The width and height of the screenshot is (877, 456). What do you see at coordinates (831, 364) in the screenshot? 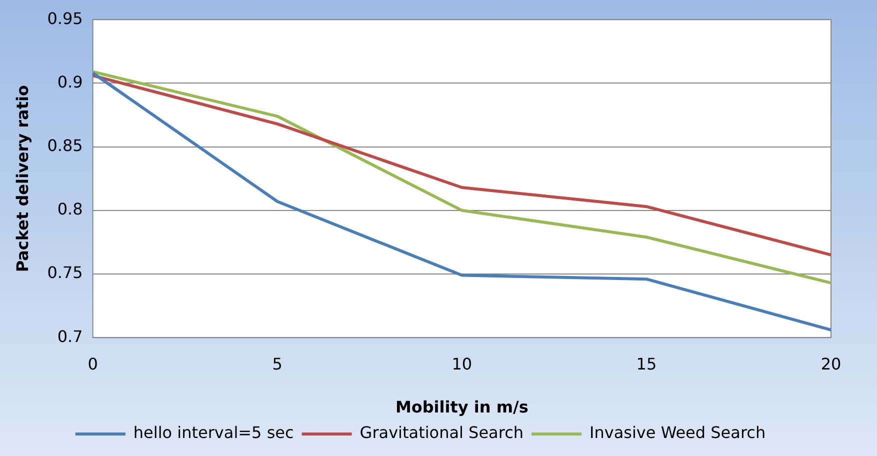
I see `x-tick-label: 20` at bounding box center [831, 364].